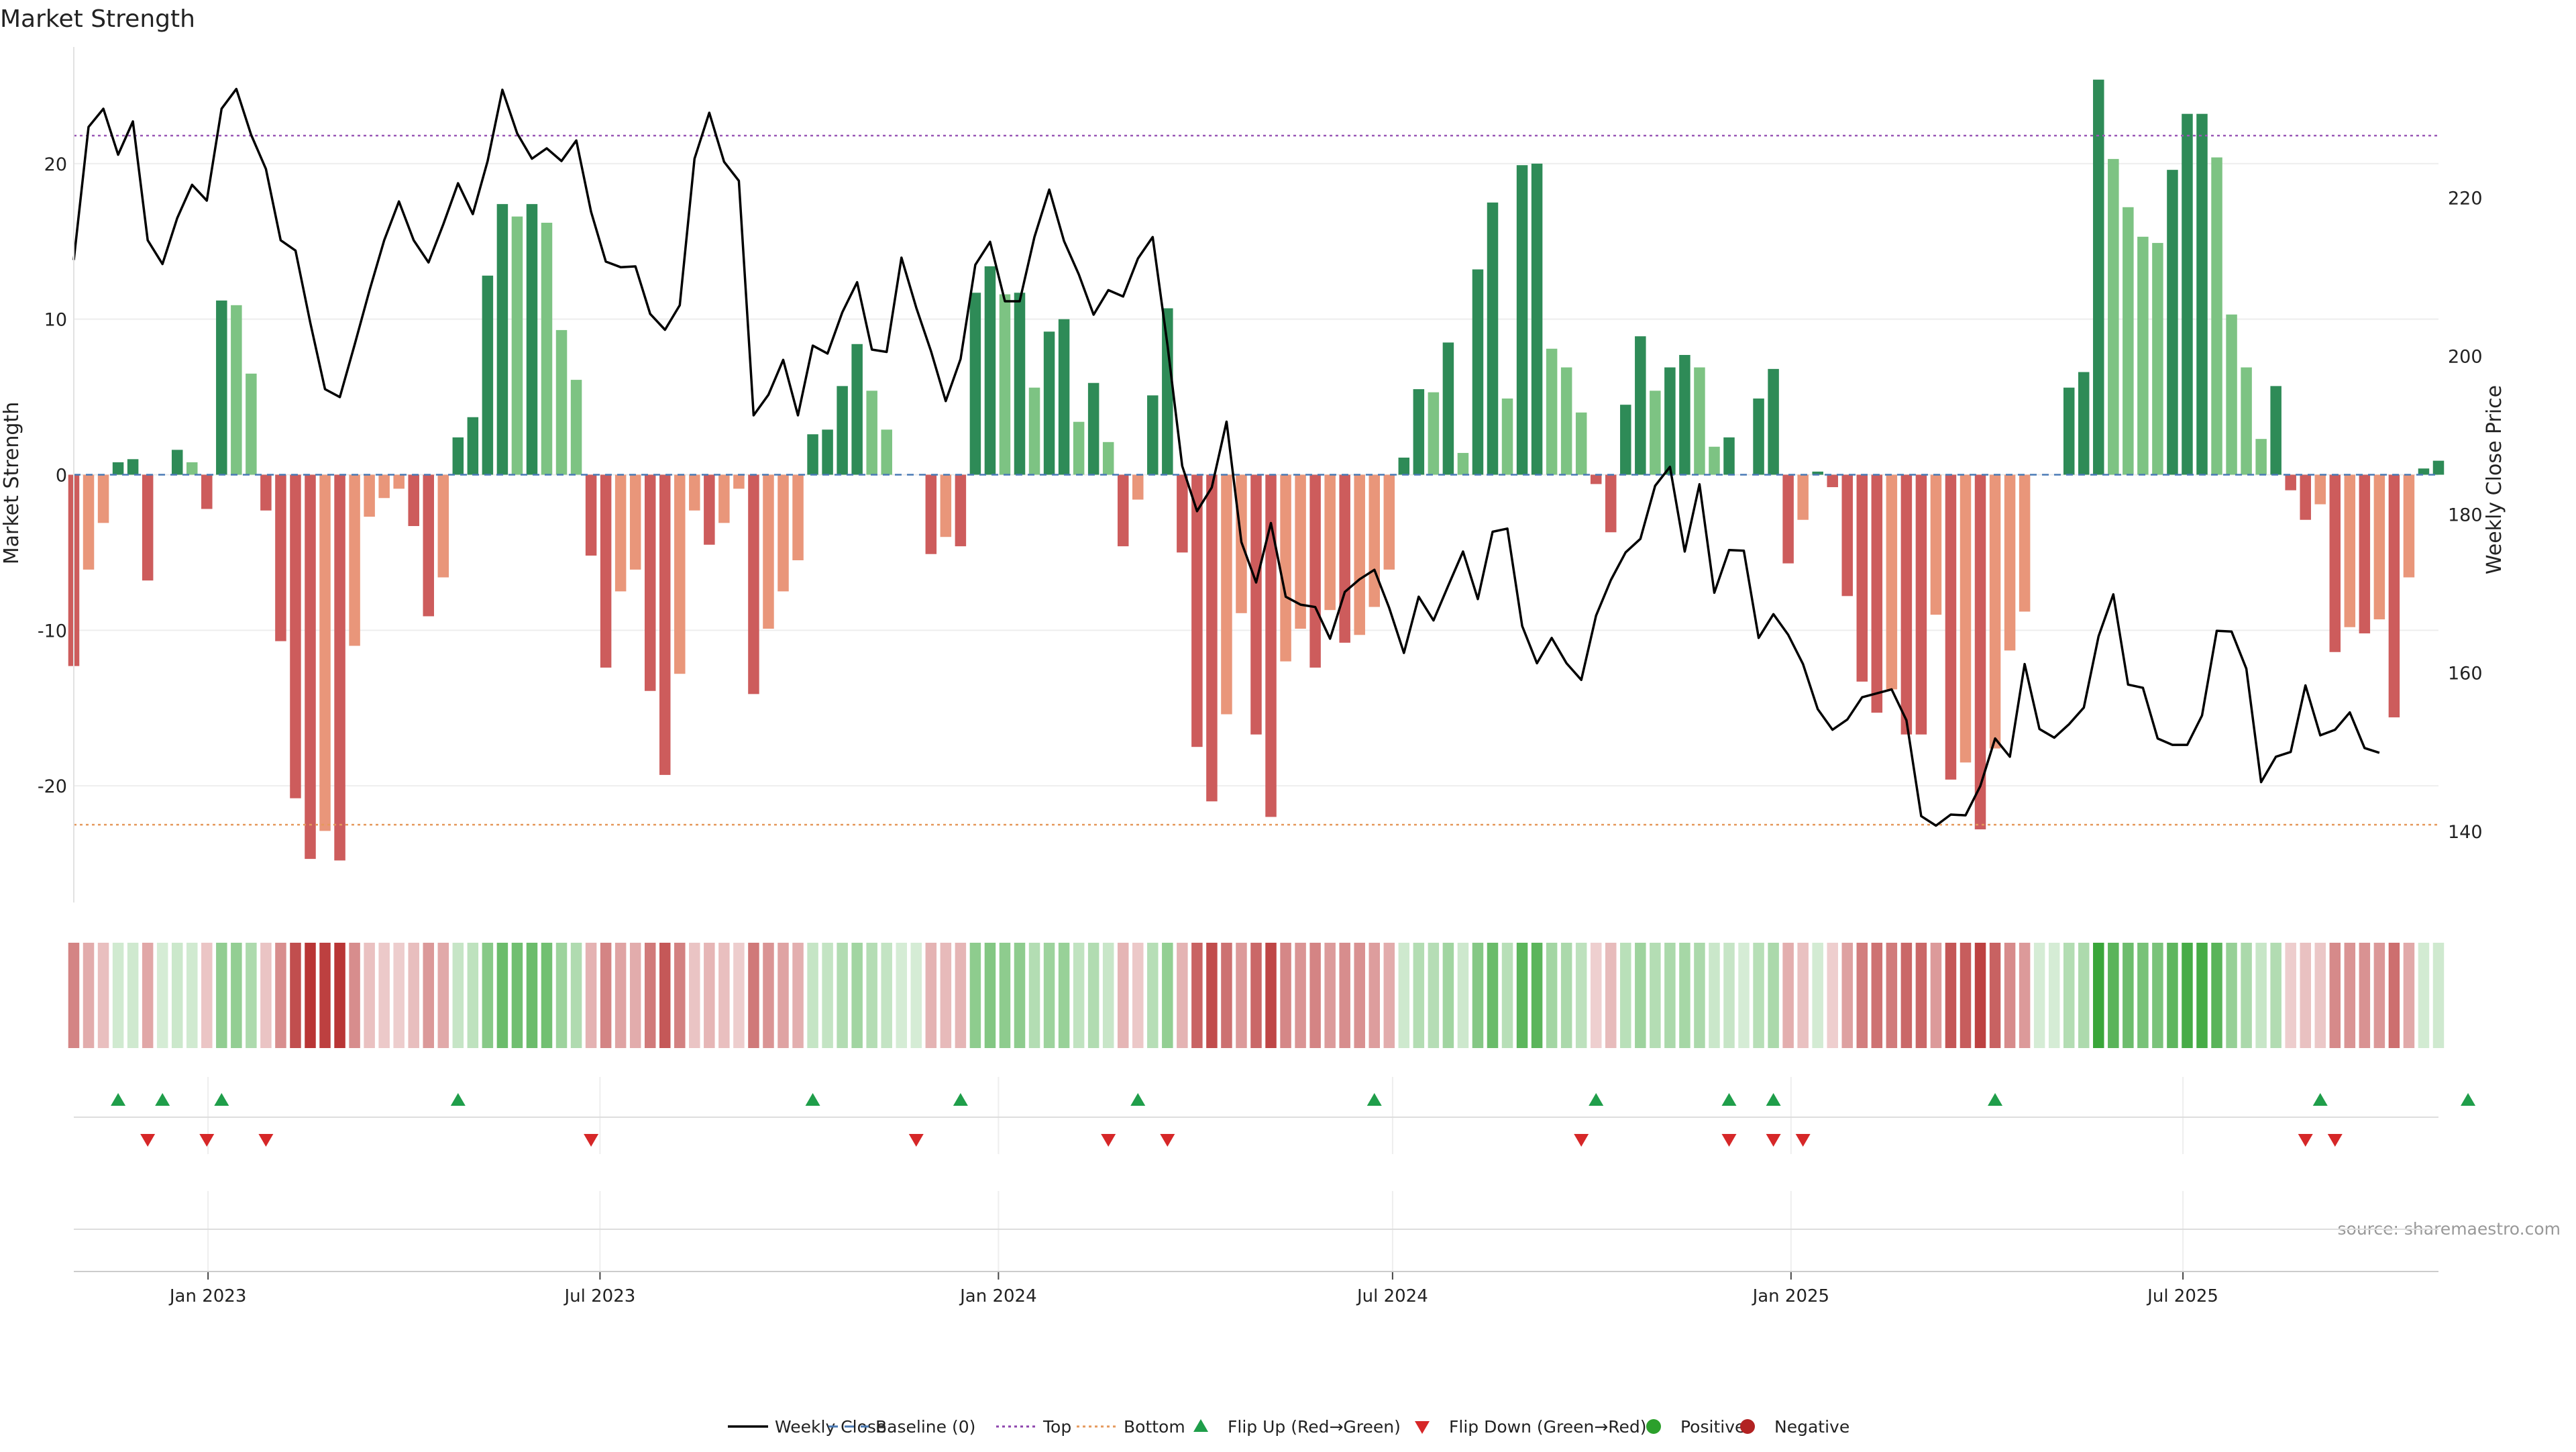  What do you see at coordinates (61, 476) in the screenshot?
I see `y-tick-label: 0` at bounding box center [61, 476].